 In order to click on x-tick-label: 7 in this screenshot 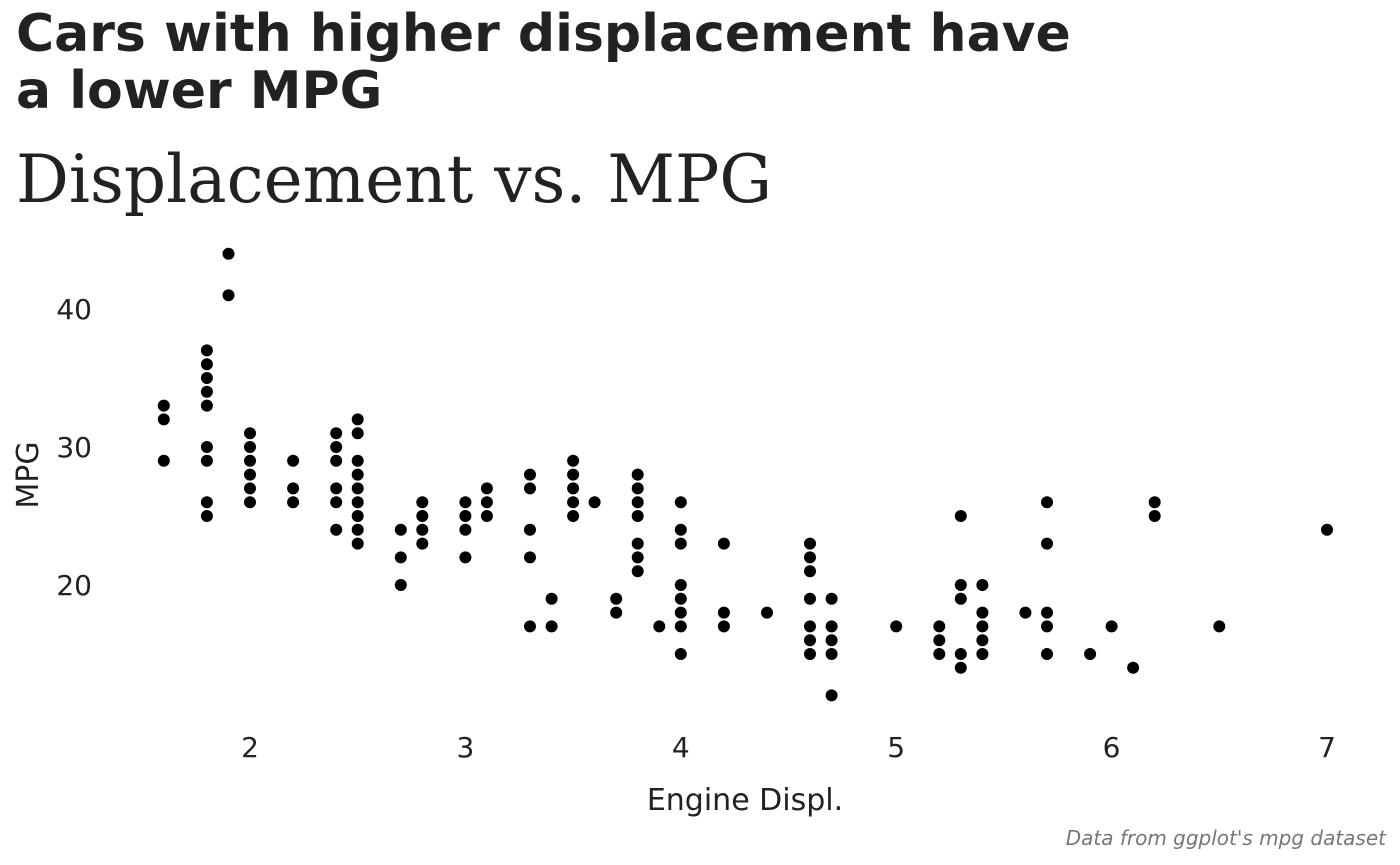, I will do `click(1327, 747)`.